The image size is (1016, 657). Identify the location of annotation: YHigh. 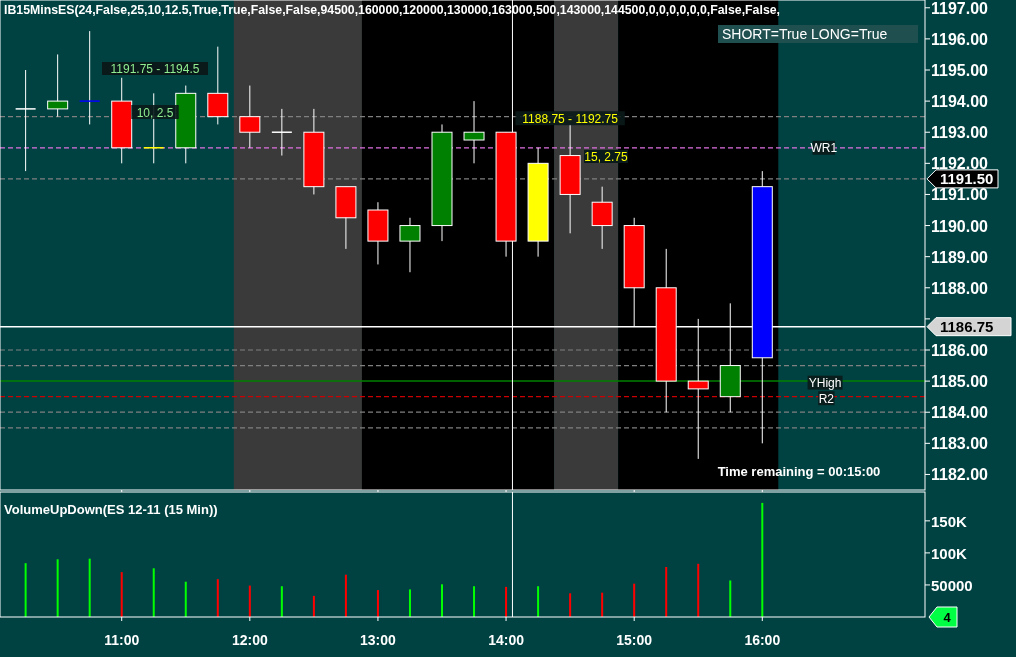
(825, 383).